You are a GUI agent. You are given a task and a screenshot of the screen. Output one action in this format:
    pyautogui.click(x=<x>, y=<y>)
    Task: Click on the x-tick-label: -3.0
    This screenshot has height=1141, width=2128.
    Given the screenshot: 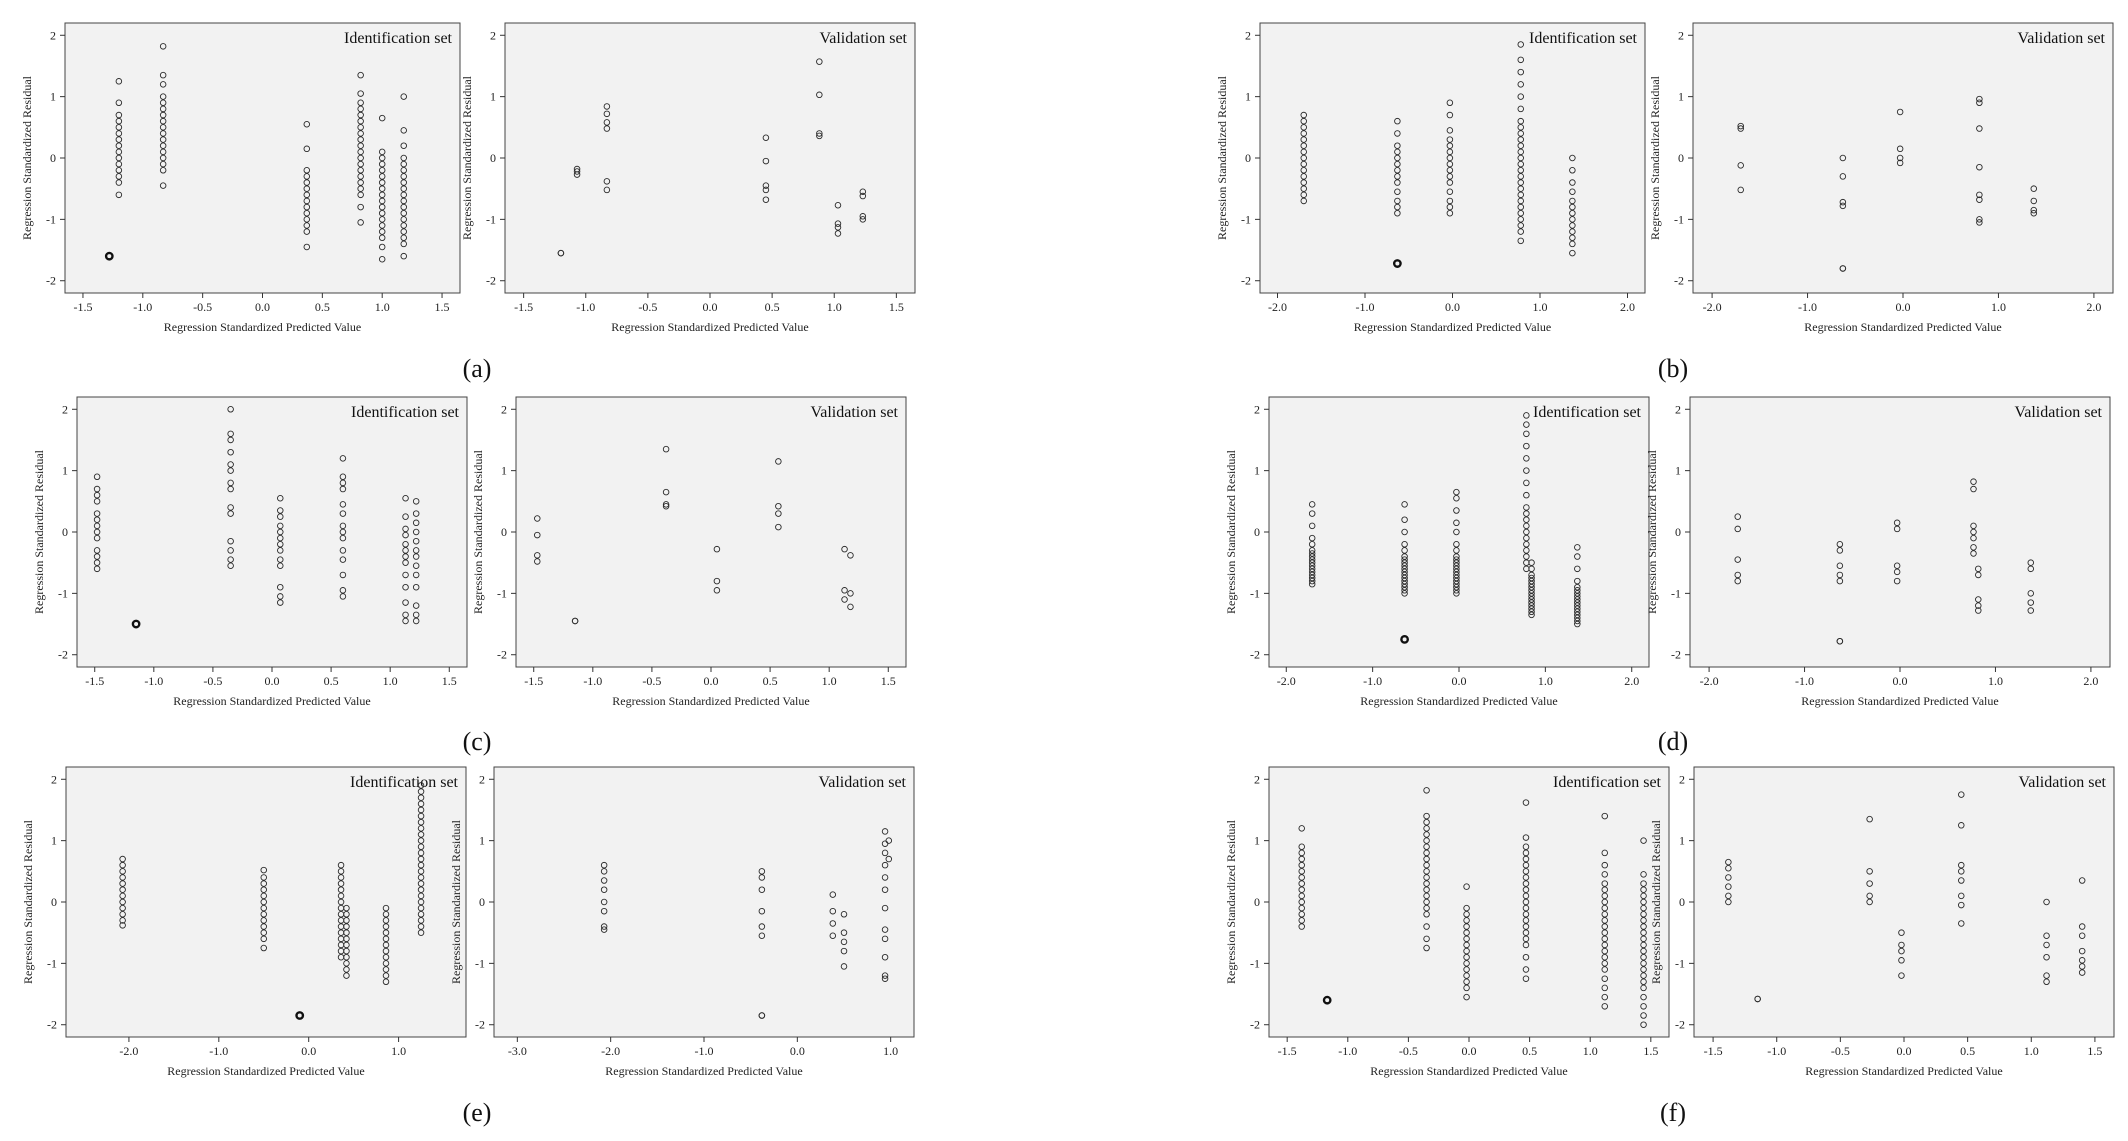 What is the action you would take?
    pyautogui.click(x=517, y=1051)
    